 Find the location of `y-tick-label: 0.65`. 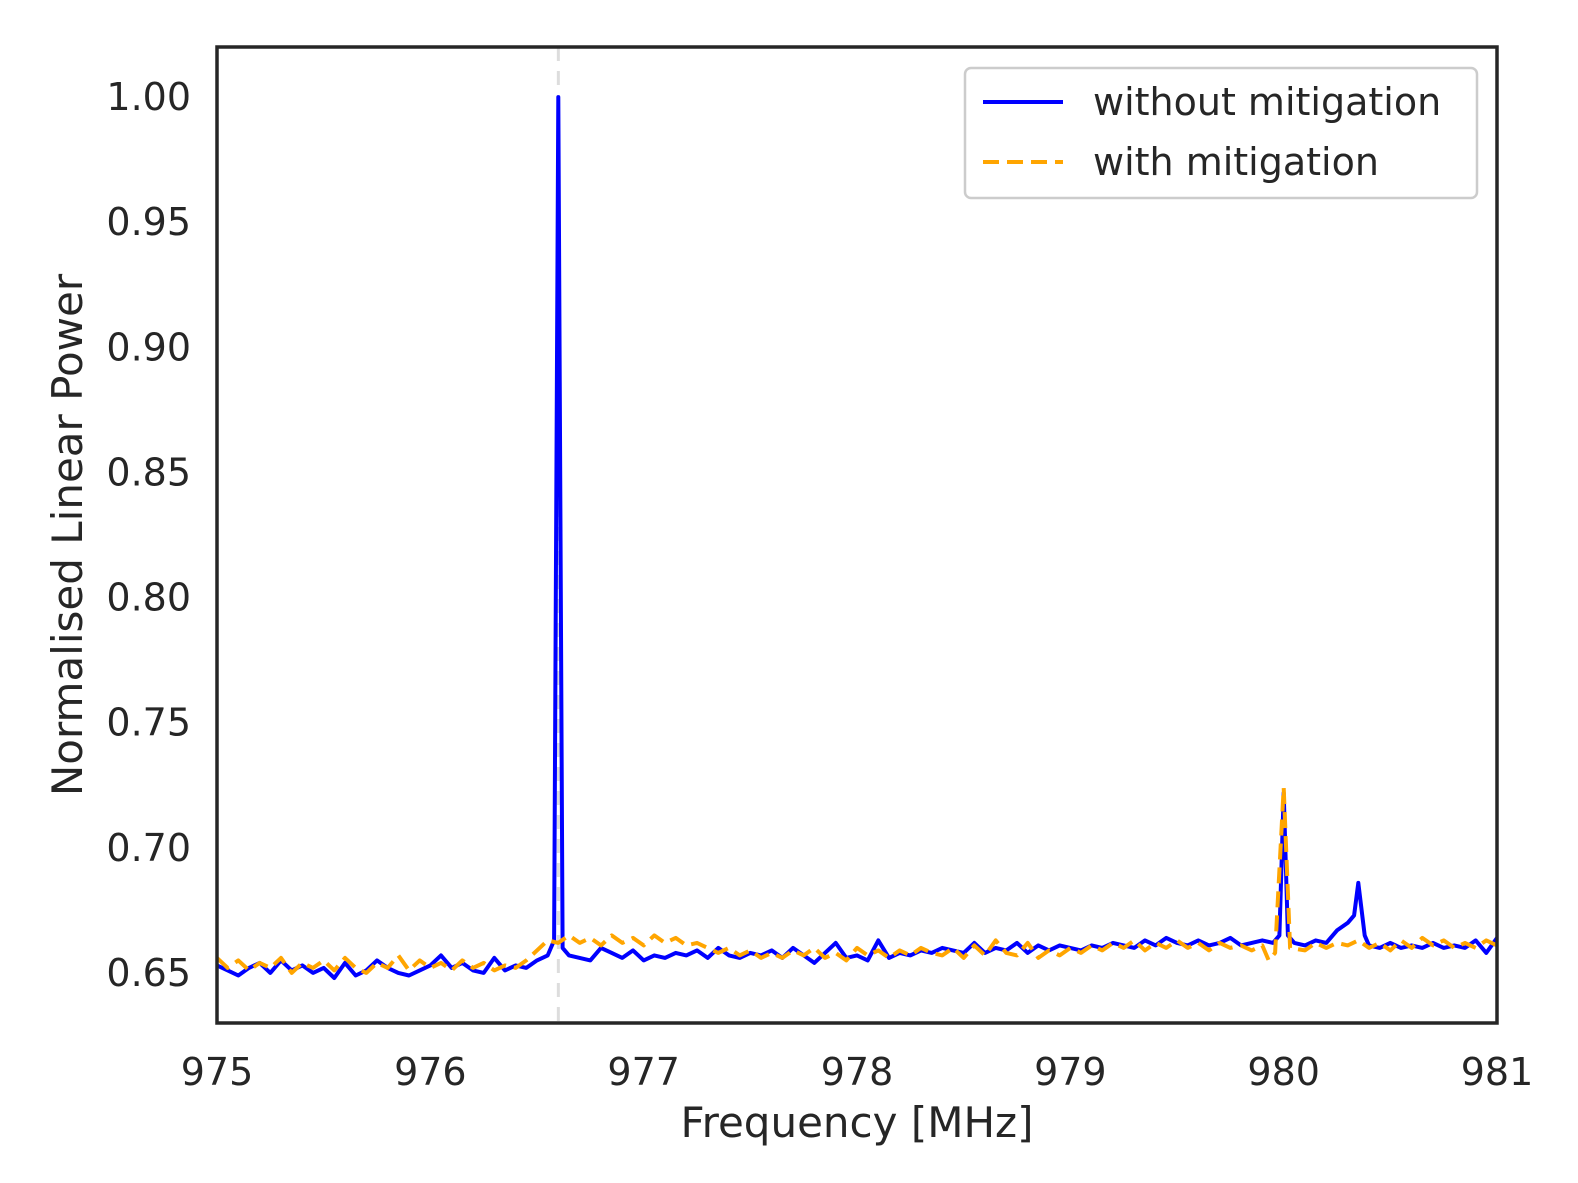

y-tick-label: 0.65 is located at coordinates (148, 973).